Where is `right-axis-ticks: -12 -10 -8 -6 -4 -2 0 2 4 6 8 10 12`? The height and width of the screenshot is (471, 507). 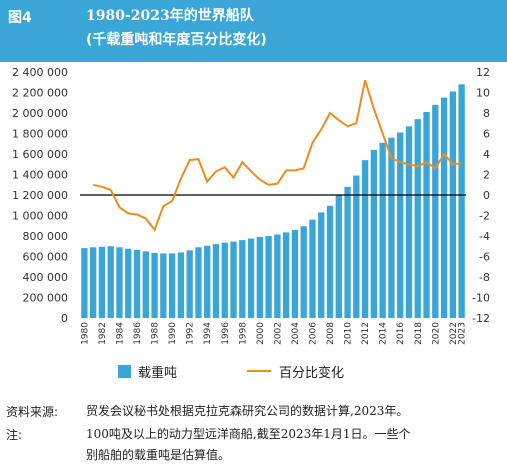 right-axis-ticks: -12 -10 -8 -6 -4 -2 0 2 4 6 8 10 12 is located at coordinates (481, 195).